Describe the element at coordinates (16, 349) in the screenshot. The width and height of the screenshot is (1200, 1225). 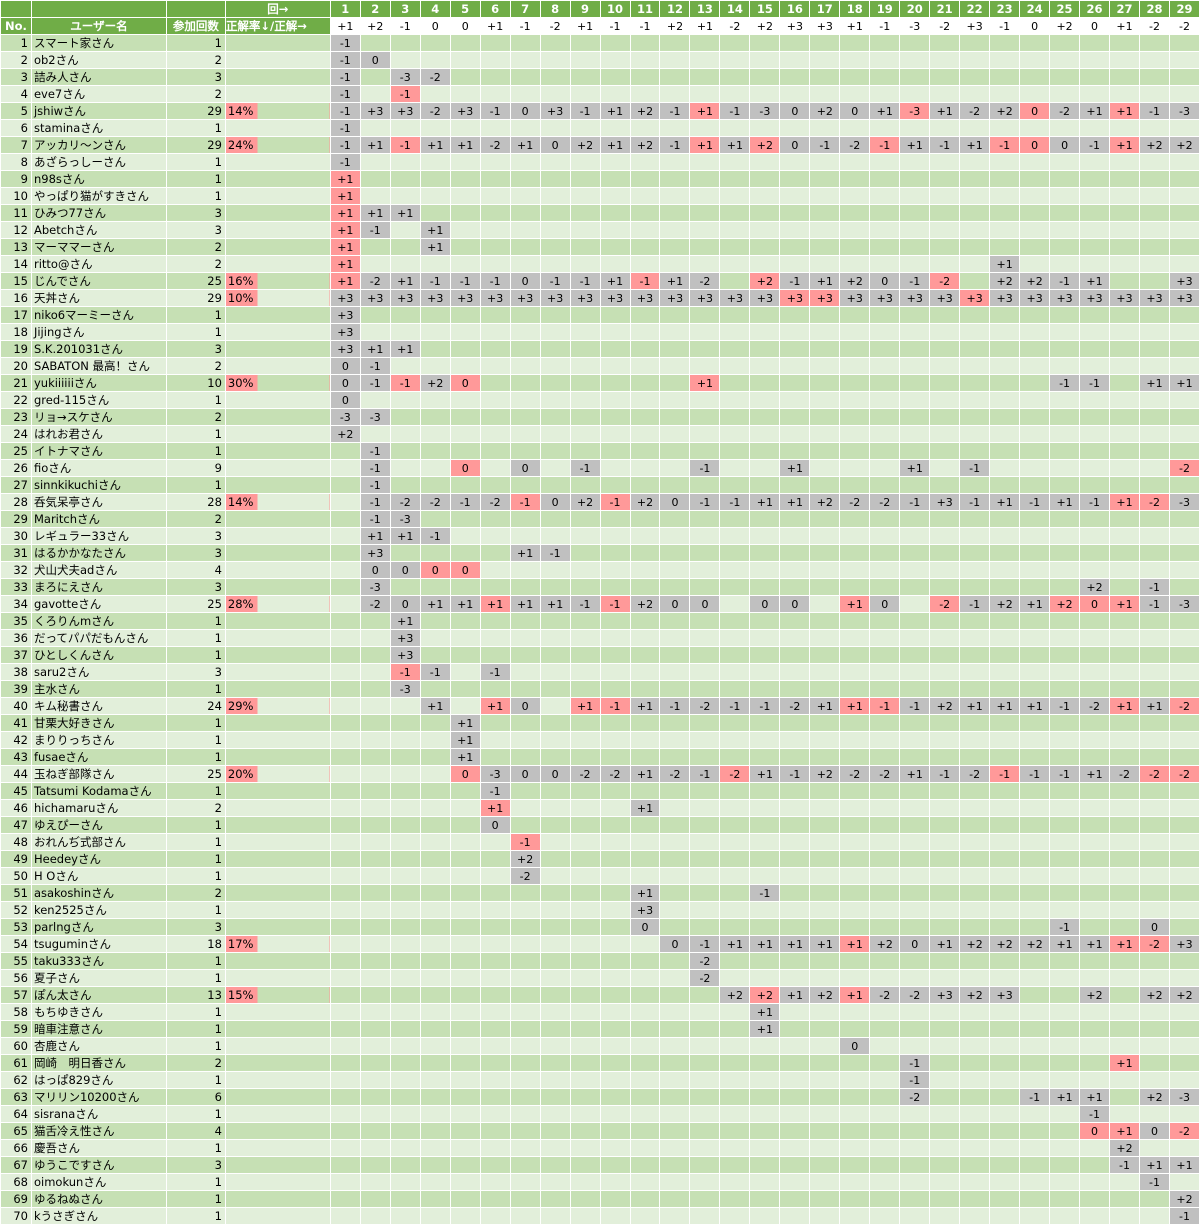
I see `row-number: 19` at that location.